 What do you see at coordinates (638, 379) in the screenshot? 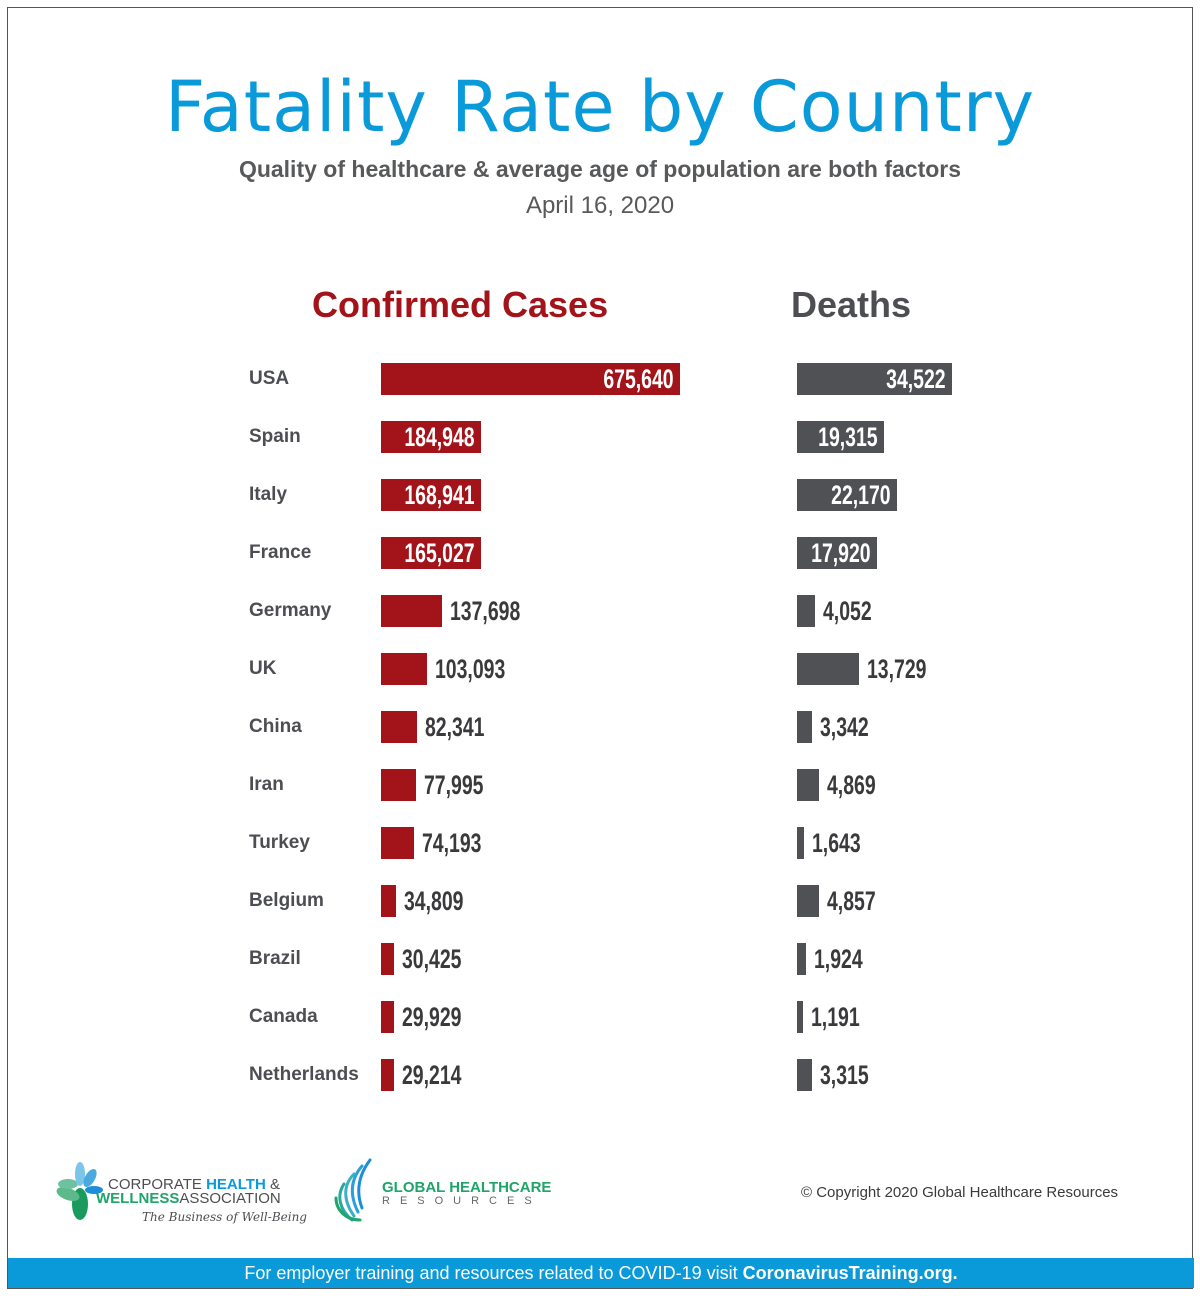
I see `cases-value-label: 675,640` at bounding box center [638, 379].